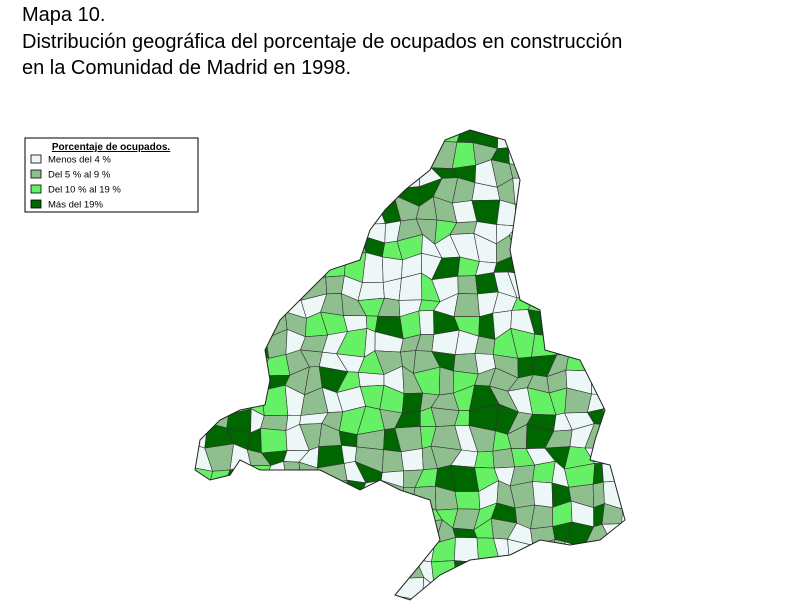 This screenshot has width=800, height=605. Describe the element at coordinates (36, 189) in the screenshot. I see `legend-swatch` at that location.